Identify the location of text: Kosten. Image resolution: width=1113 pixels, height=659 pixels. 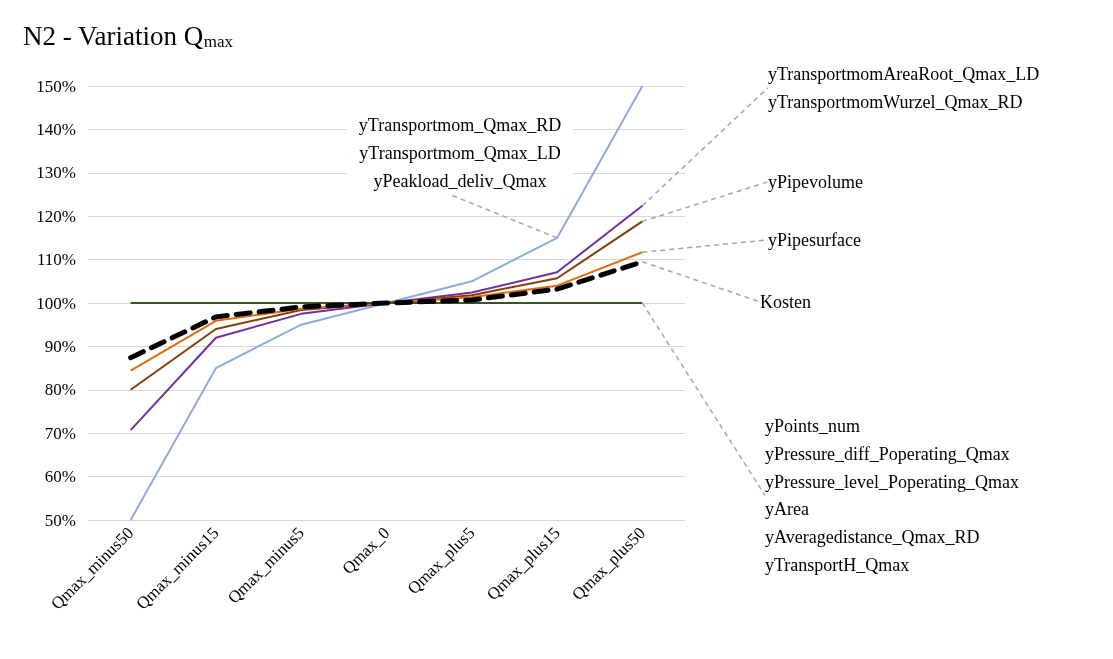
(785, 301).